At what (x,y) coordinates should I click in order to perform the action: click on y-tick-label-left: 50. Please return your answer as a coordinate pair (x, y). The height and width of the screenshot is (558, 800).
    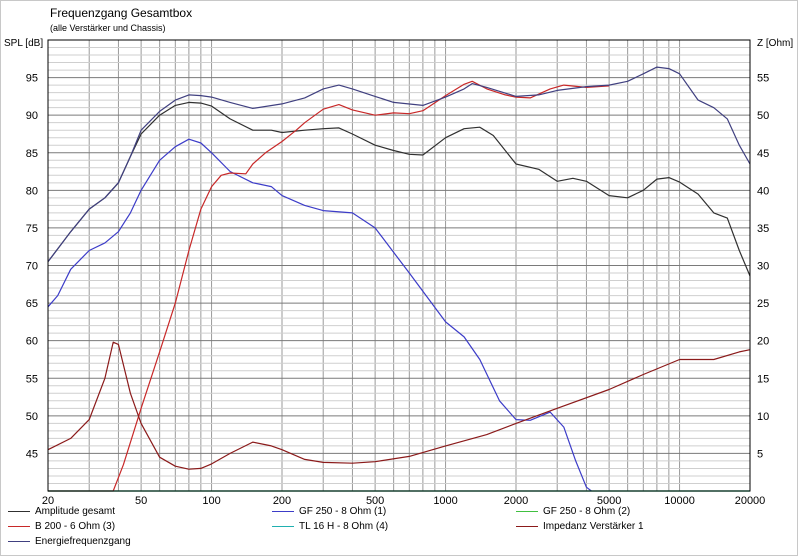
    Looking at the image, I should click on (32, 417).